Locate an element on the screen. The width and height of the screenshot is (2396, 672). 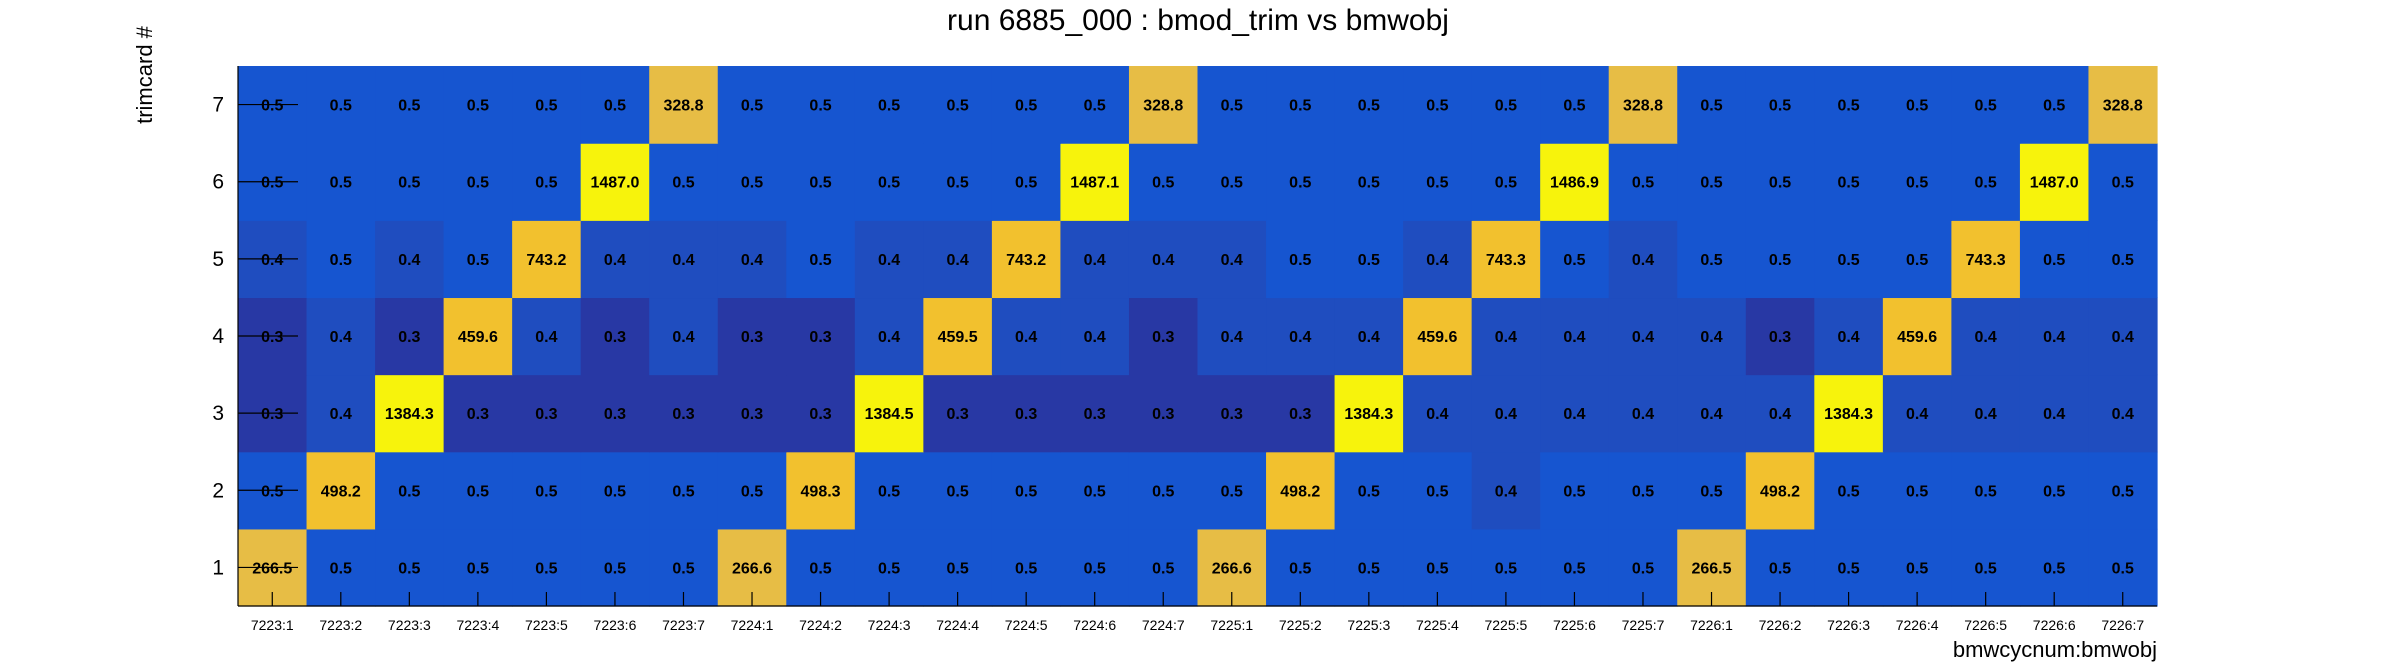
cell-value-label: 1384.3 is located at coordinates (1368, 414).